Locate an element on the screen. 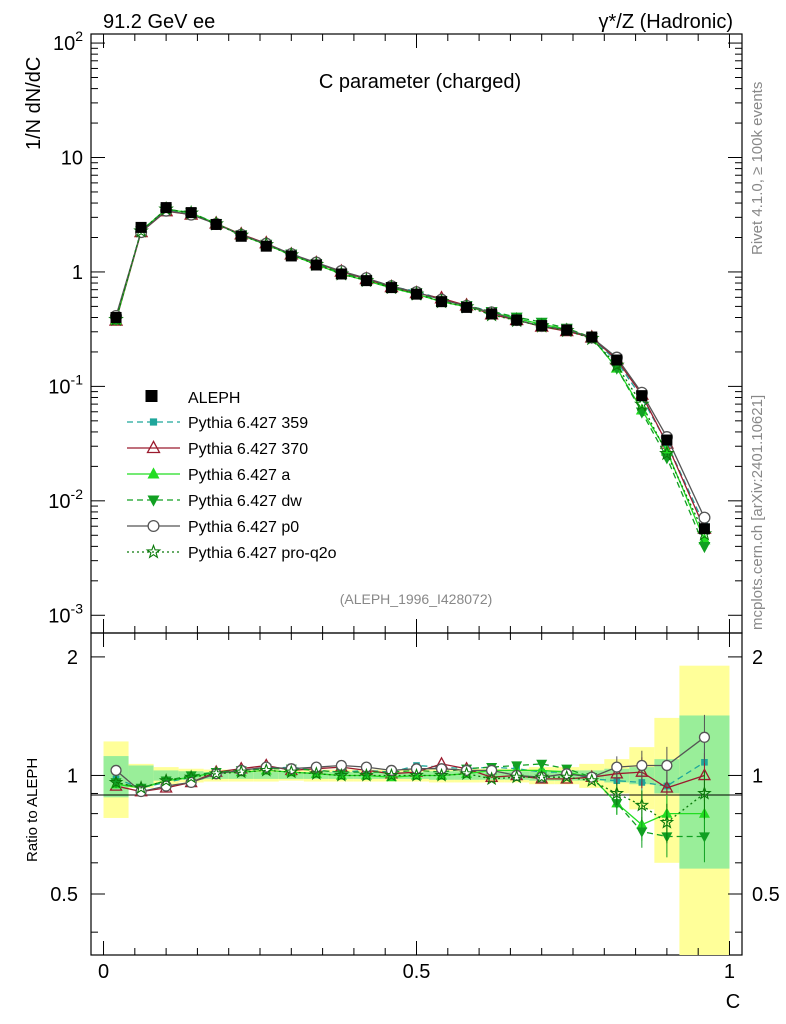 The width and height of the screenshot is (786, 1024). x-tick-label: 0.5 is located at coordinates (417, 972).